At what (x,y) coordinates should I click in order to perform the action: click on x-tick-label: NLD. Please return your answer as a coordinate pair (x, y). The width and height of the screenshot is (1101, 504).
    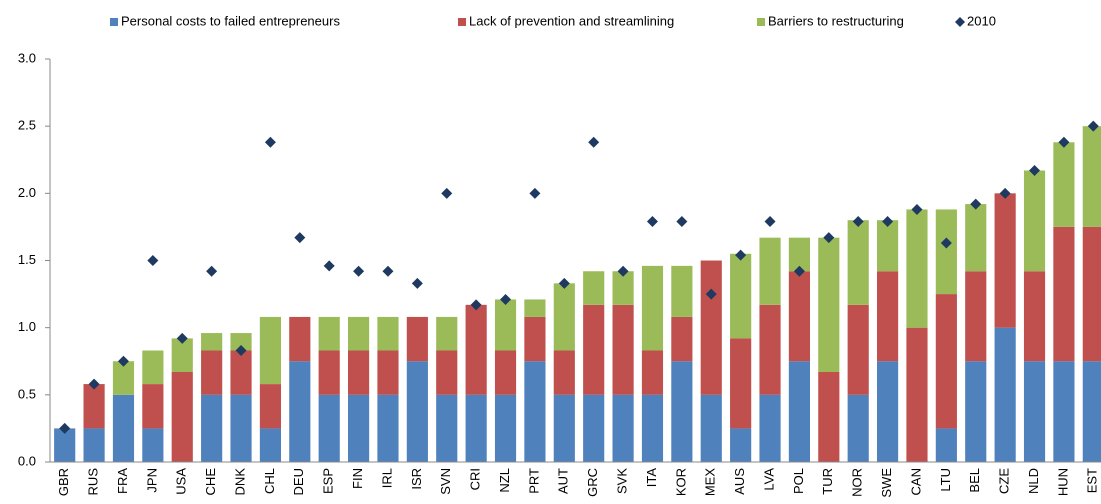
    Looking at the image, I should click on (1033, 481).